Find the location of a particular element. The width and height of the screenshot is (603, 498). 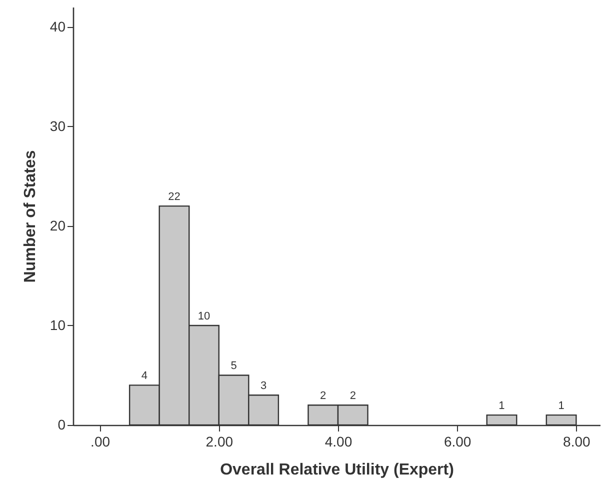

x-tick-label: 6.00 is located at coordinates (458, 442).